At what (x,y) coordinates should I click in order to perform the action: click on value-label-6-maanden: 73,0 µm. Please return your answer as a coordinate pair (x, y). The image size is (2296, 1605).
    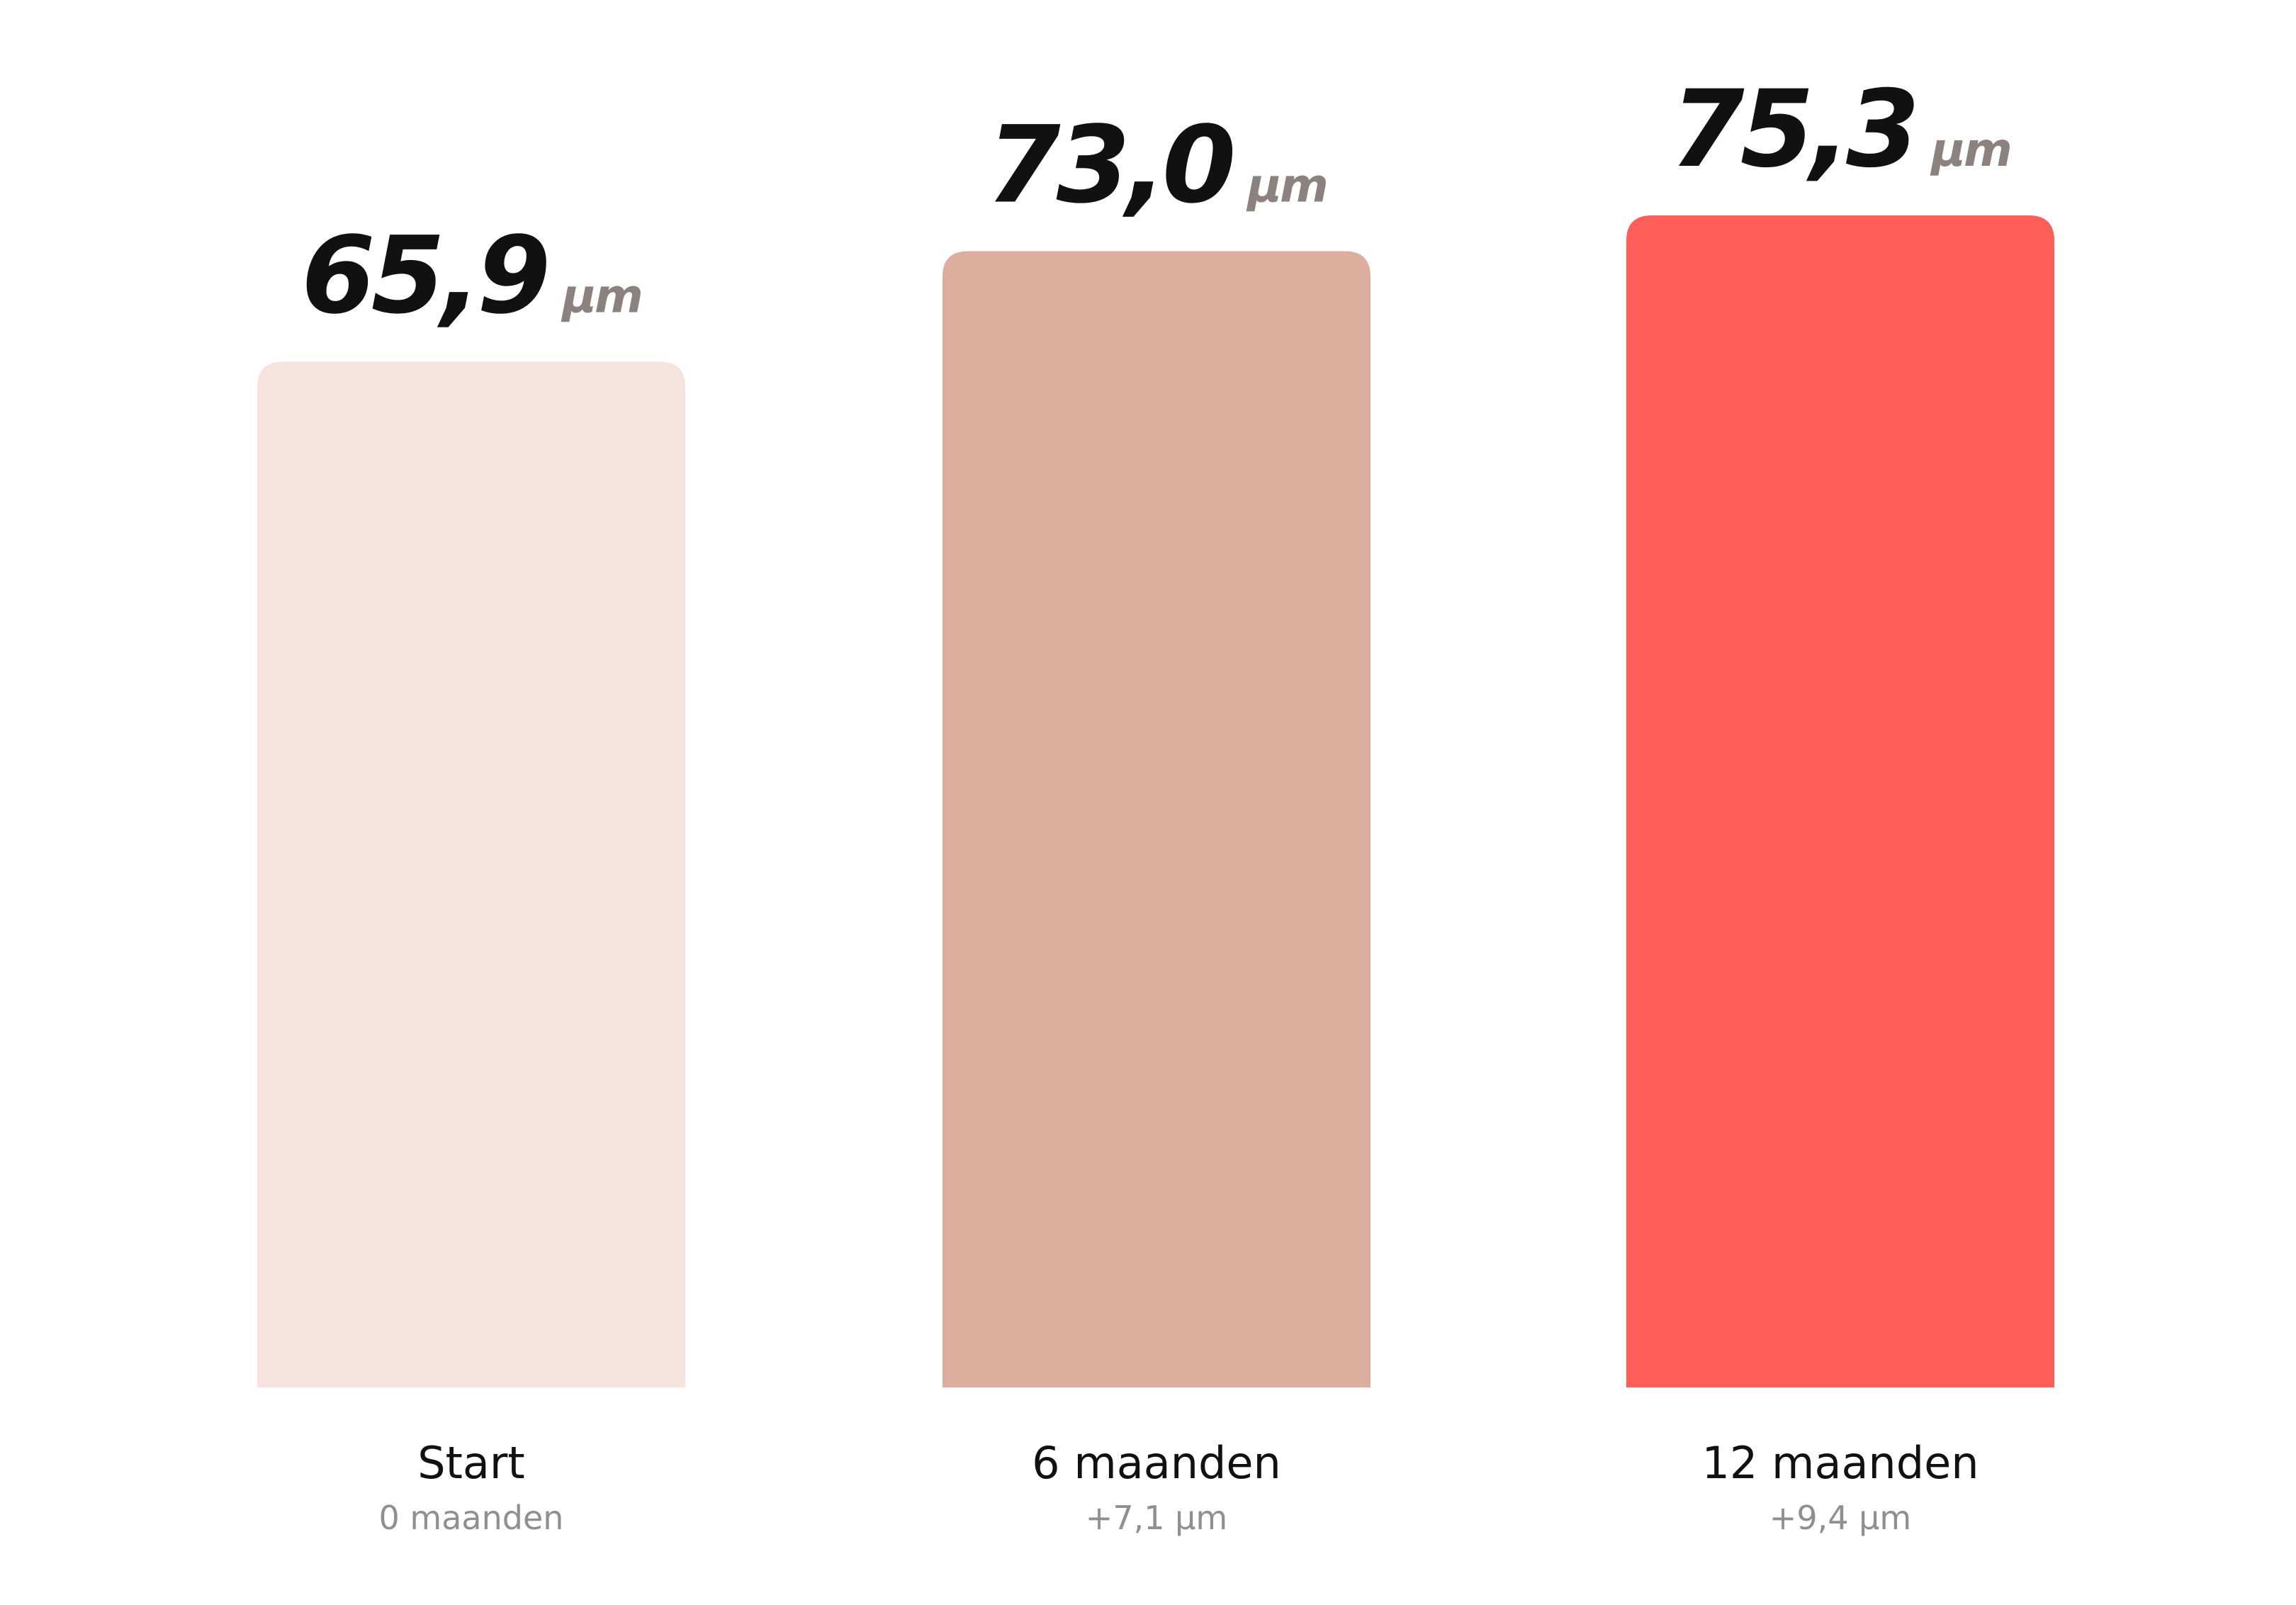
    Looking at the image, I should click on (1156, 165).